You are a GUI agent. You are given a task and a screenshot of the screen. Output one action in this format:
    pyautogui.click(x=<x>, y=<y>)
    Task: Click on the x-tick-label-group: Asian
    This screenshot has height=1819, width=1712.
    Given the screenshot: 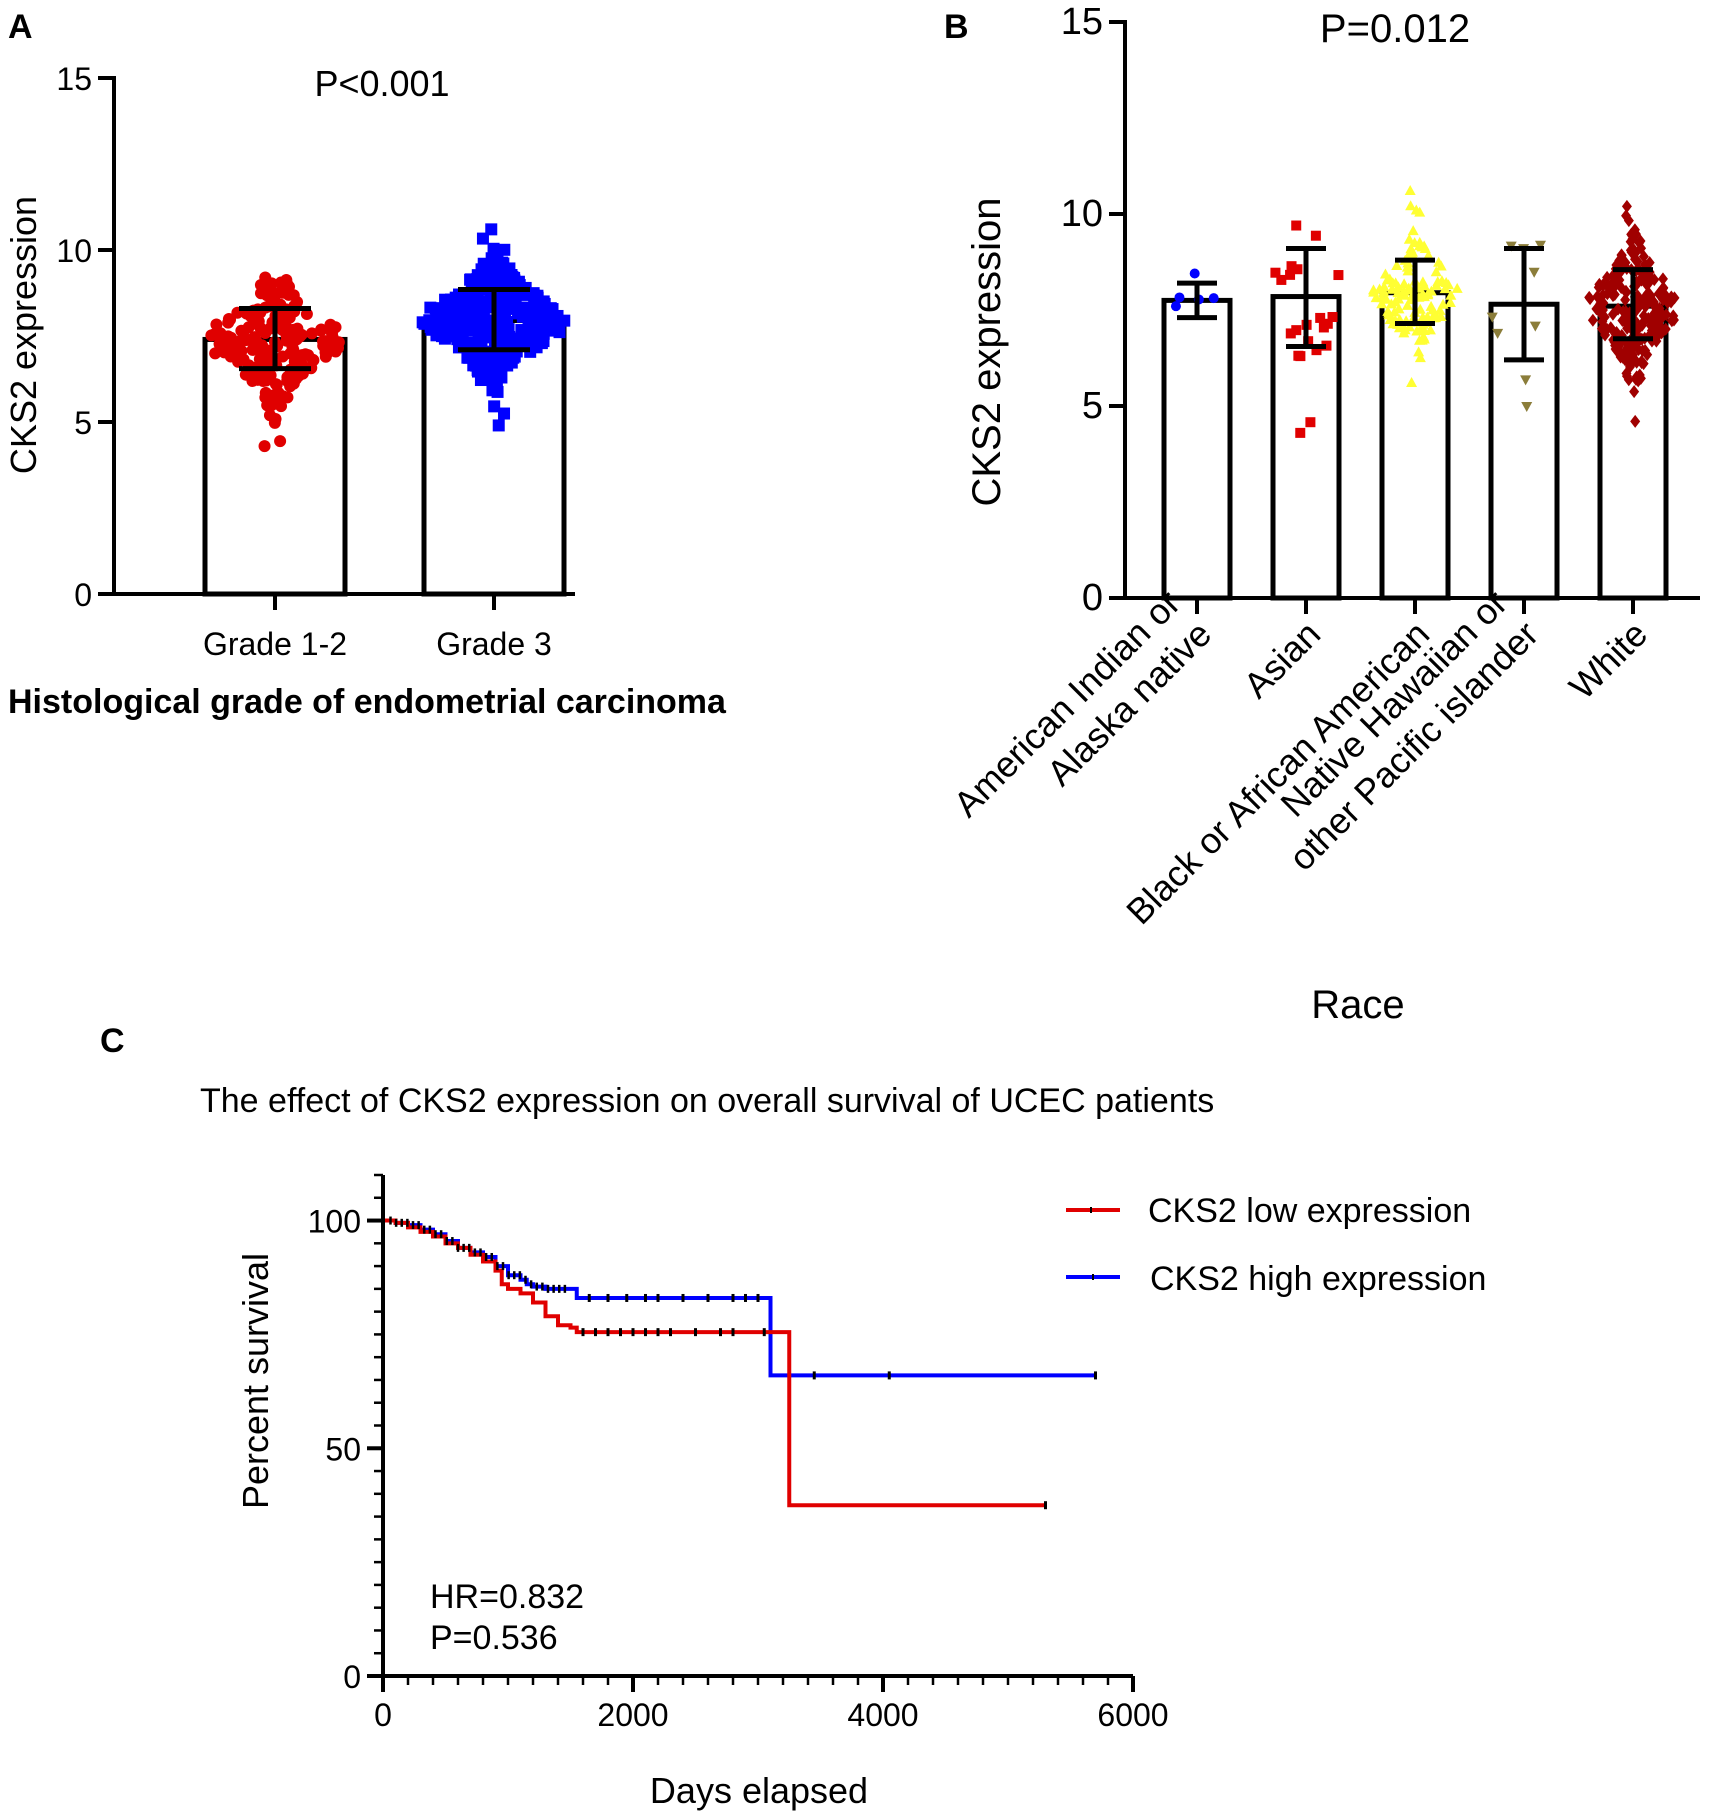 What is the action you would take?
    pyautogui.click(x=1281, y=659)
    